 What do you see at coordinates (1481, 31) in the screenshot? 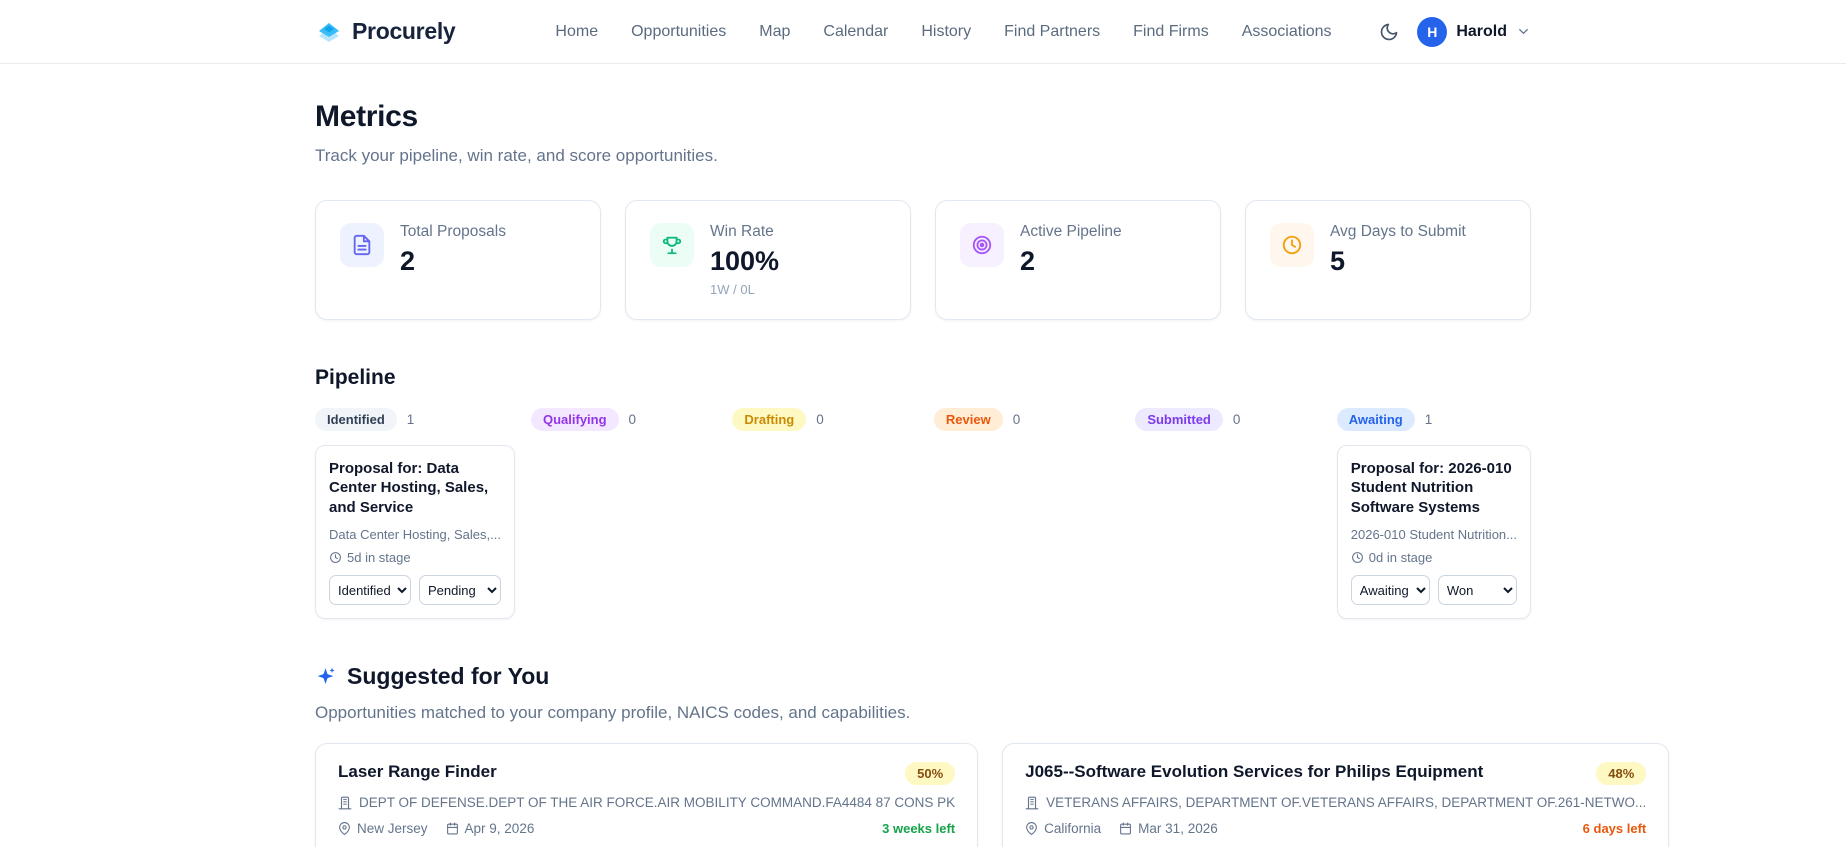
I see `user-name: Harold` at bounding box center [1481, 31].